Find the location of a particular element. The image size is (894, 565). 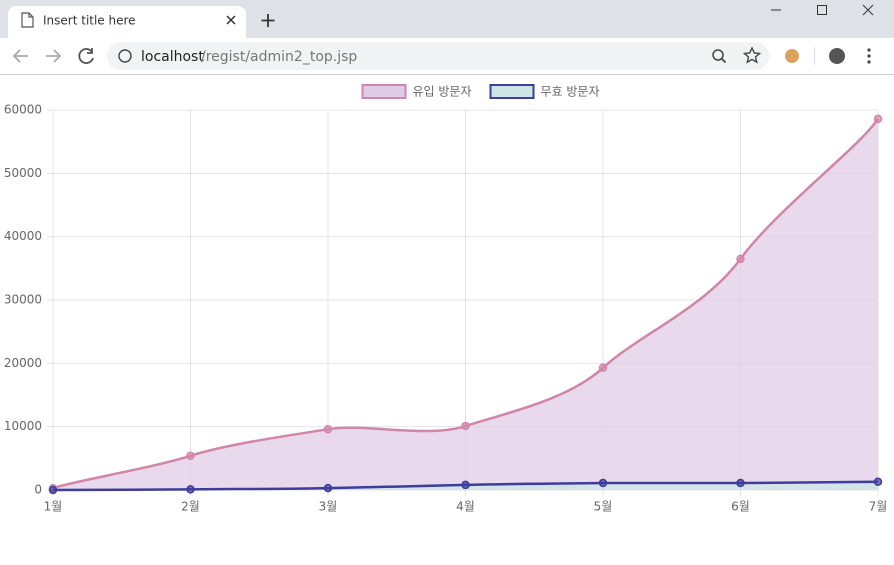

url-host: localhost is located at coordinates (172, 57).